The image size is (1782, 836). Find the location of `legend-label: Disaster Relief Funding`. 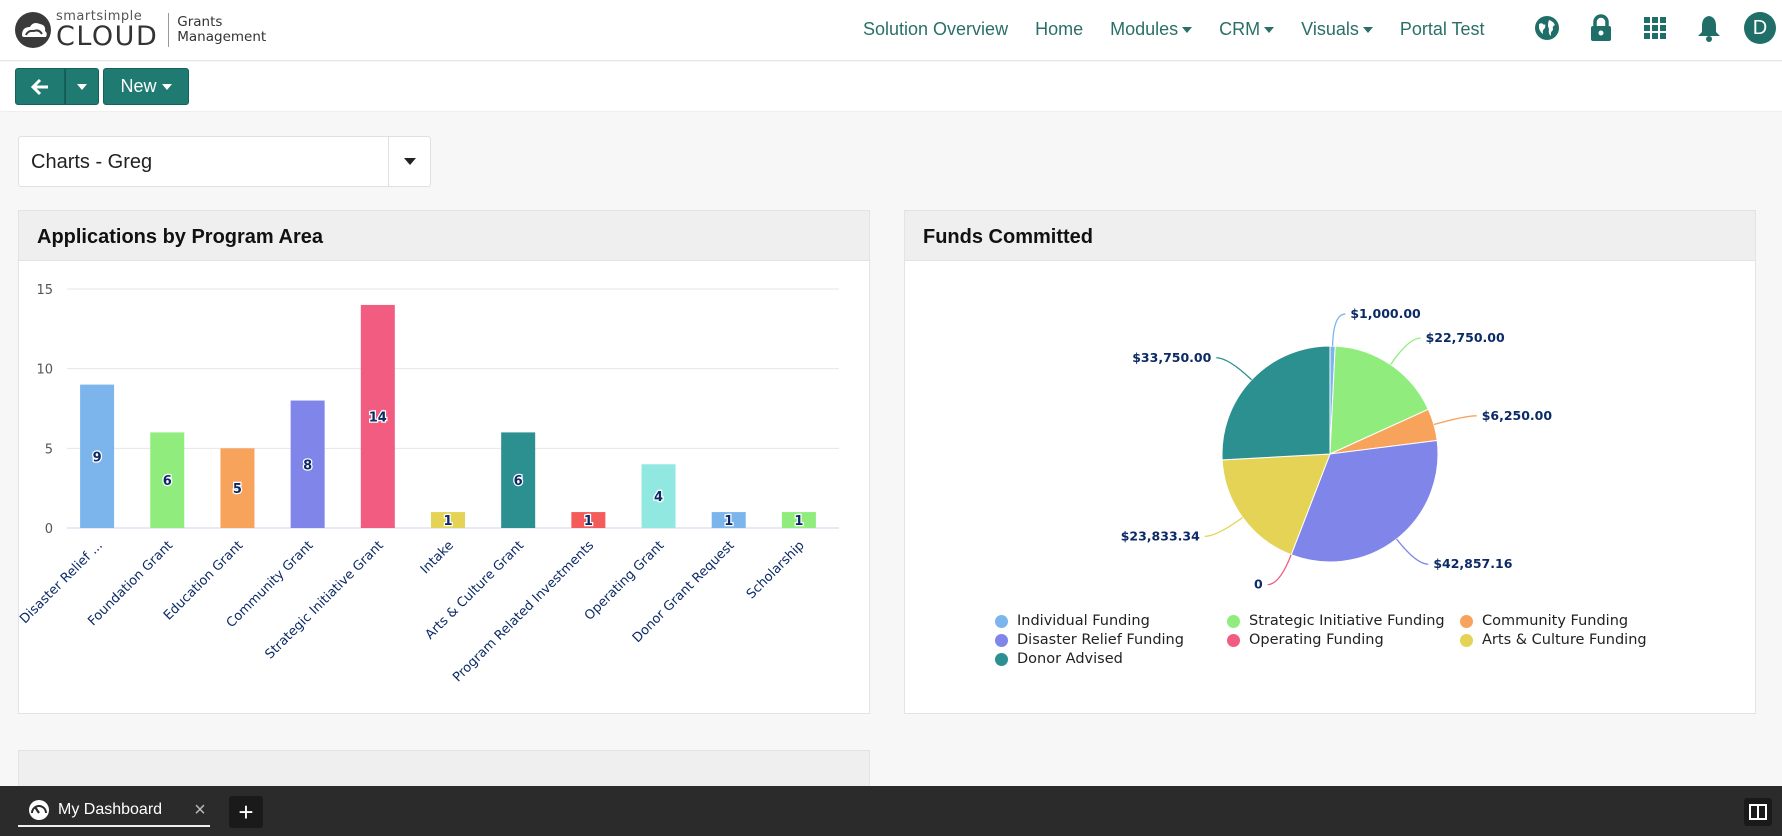

legend-label: Disaster Relief Funding is located at coordinates (1100, 640).